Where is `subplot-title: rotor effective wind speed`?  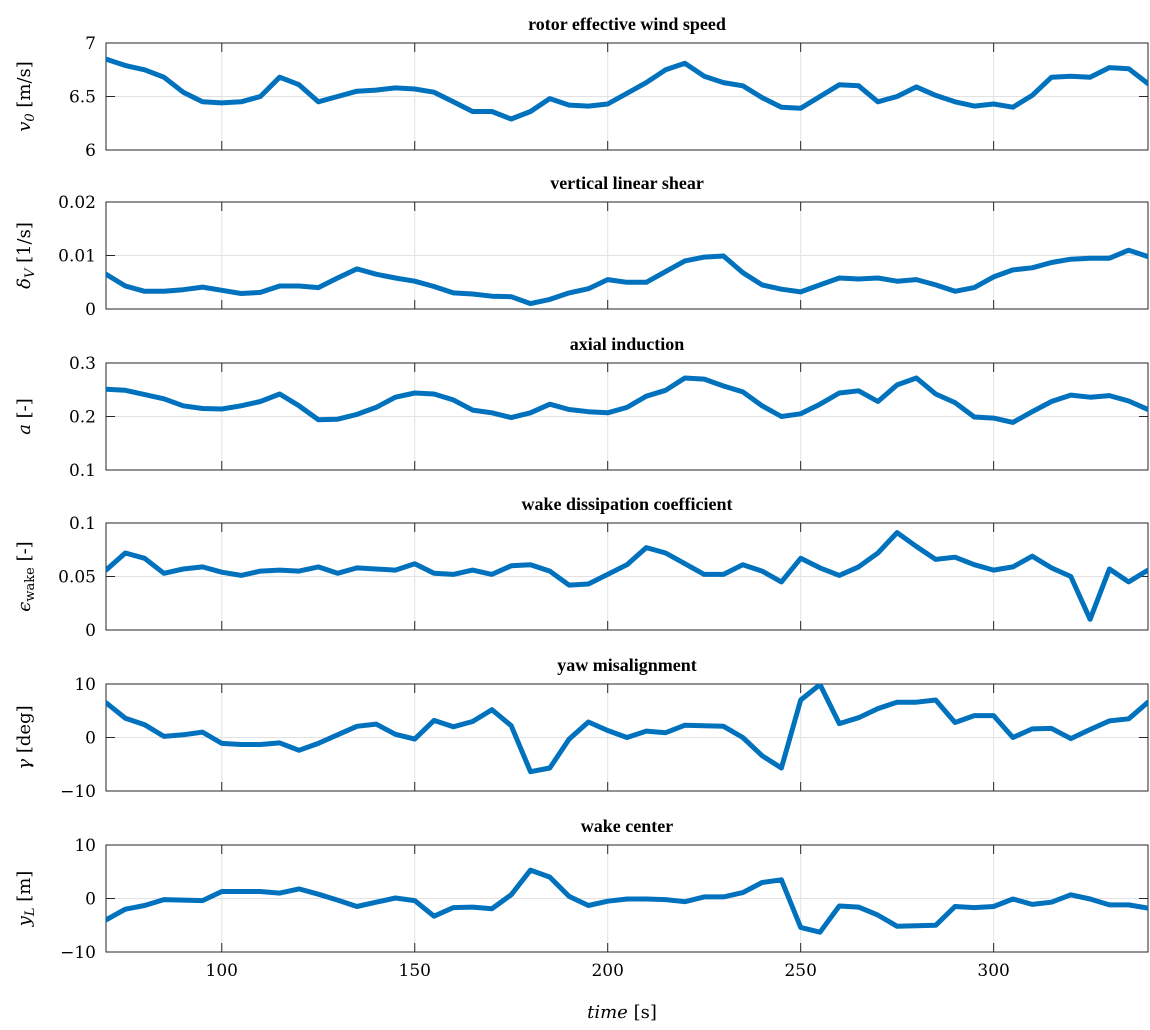
subplot-title: rotor effective wind speed is located at coordinates (627, 24).